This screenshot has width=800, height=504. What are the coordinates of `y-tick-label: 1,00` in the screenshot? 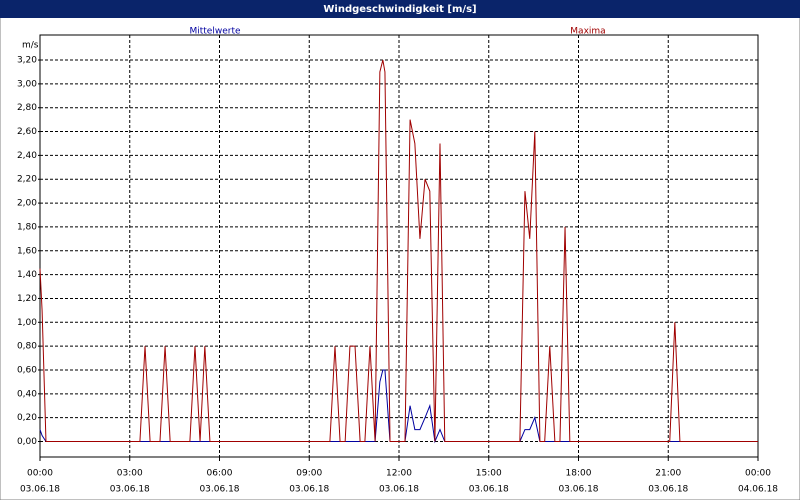 It's located at (27, 323).